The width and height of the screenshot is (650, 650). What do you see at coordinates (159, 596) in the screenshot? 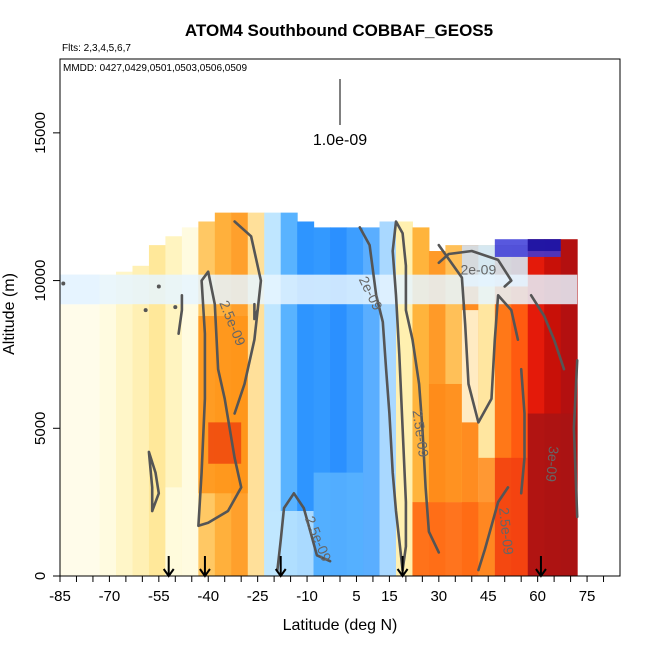
I see `x-tick-label: -55` at bounding box center [159, 596].